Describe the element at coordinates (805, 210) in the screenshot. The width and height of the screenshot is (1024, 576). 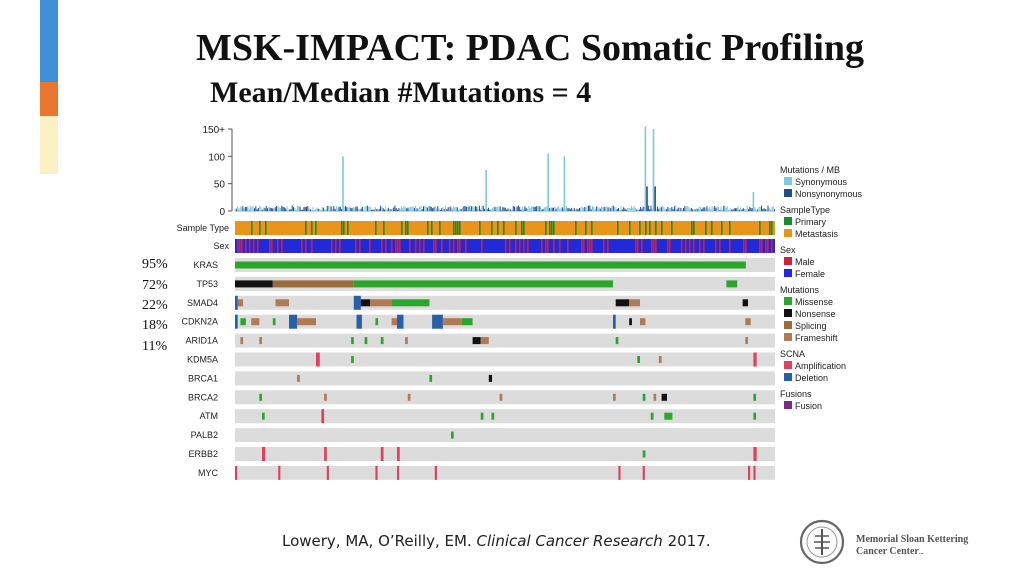
I see `legend-title: SampleType` at that location.